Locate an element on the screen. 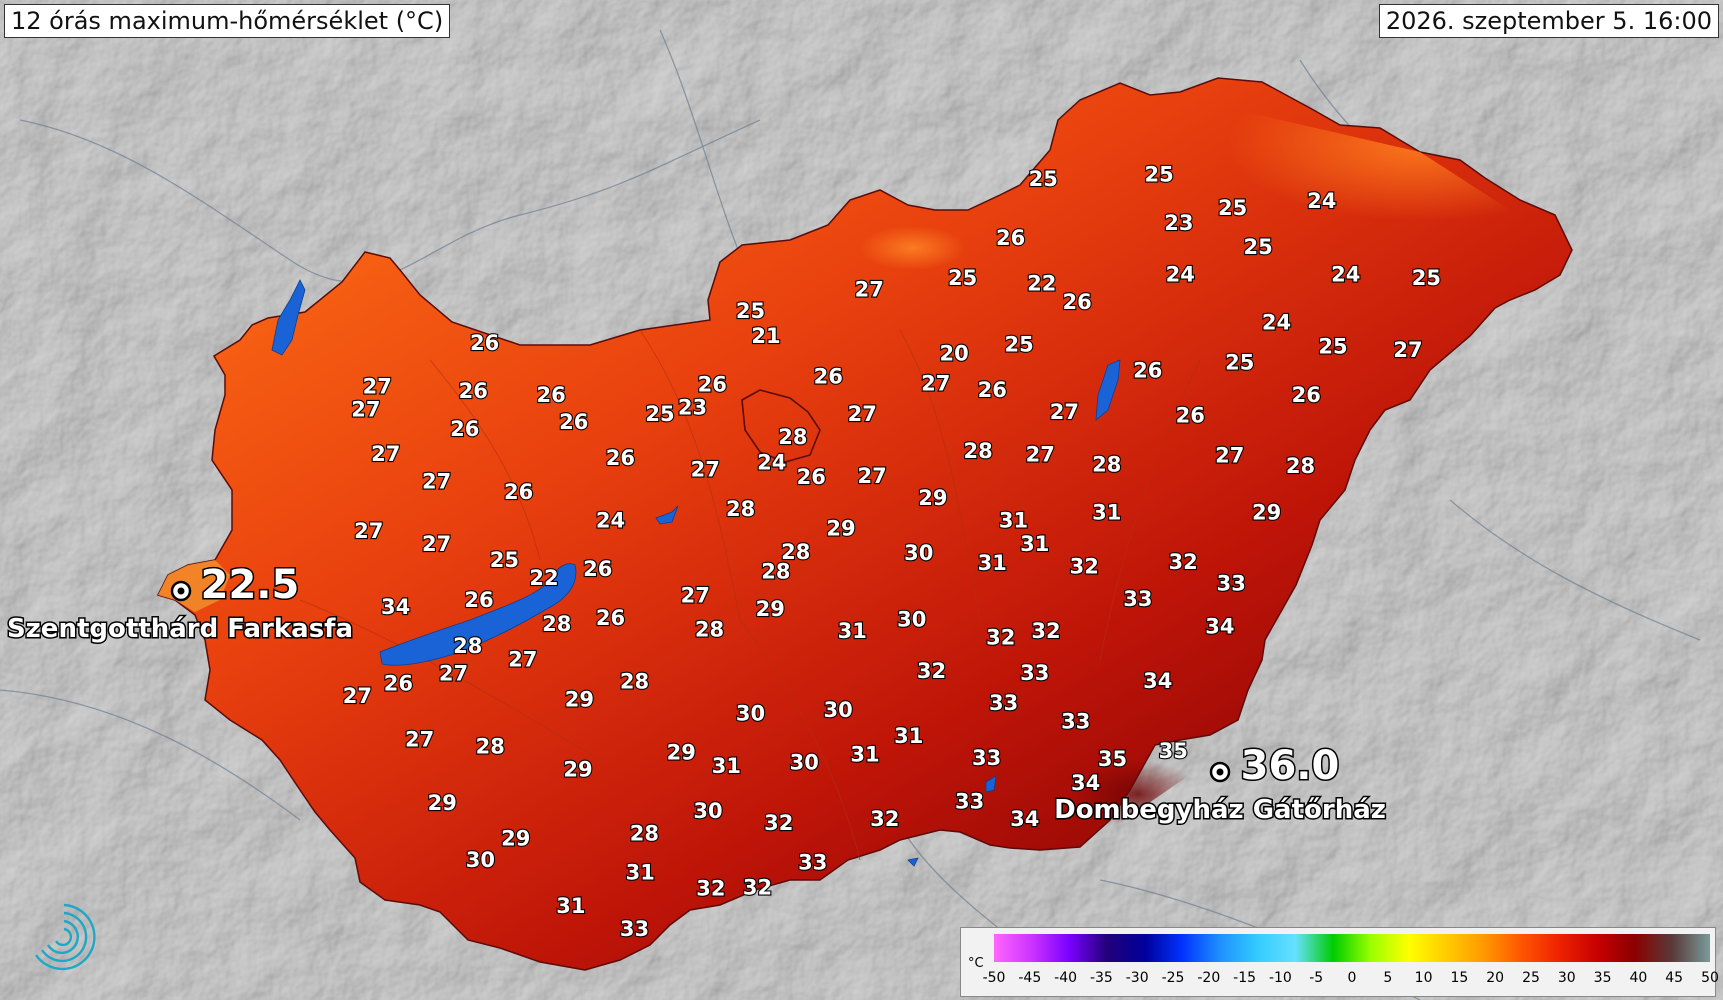 Image resolution: width=1723 pixels, height=1000 pixels. legend-tick: -15 is located at coordinates (1245, 978).